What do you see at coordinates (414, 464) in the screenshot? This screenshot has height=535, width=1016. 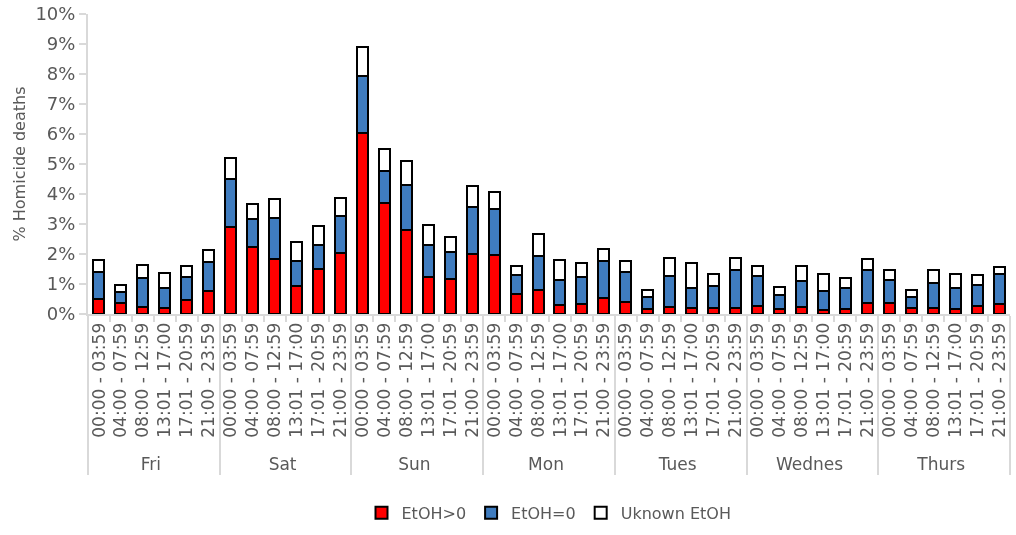 I see `text: Sun` at bounding box center [414, 464].